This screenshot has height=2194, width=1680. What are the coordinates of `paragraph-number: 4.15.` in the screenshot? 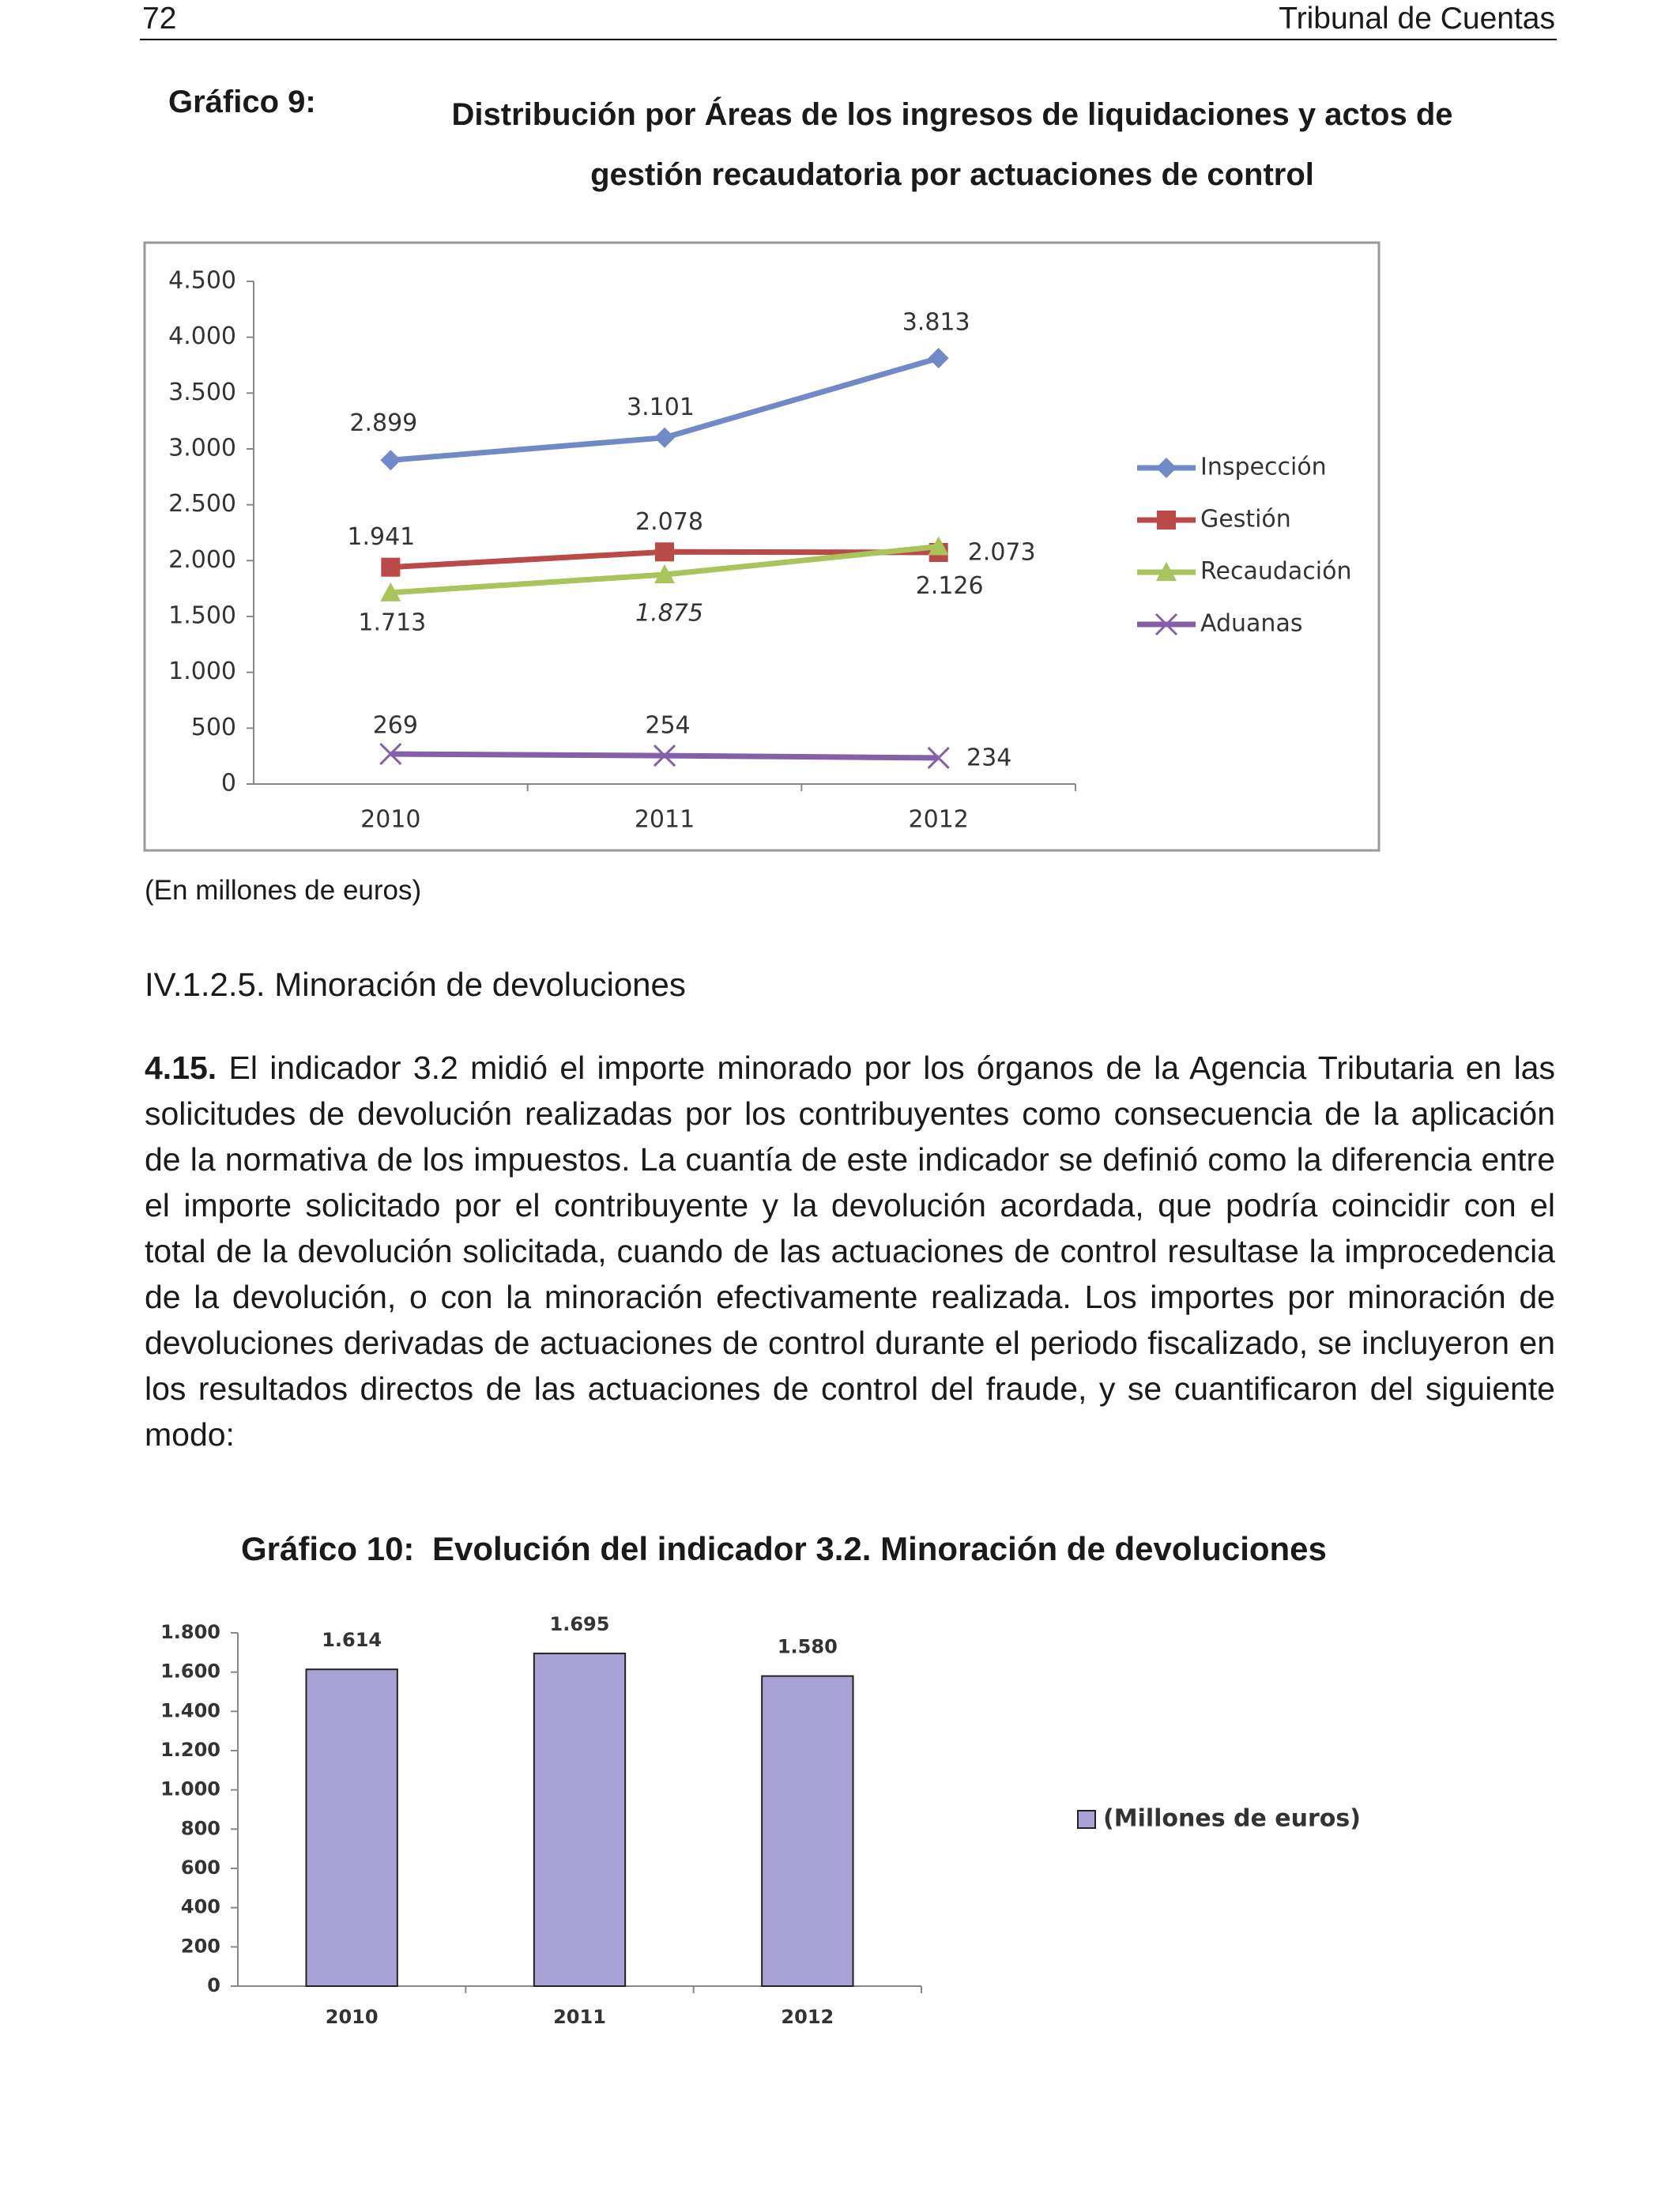 It's located at (181, 1068).